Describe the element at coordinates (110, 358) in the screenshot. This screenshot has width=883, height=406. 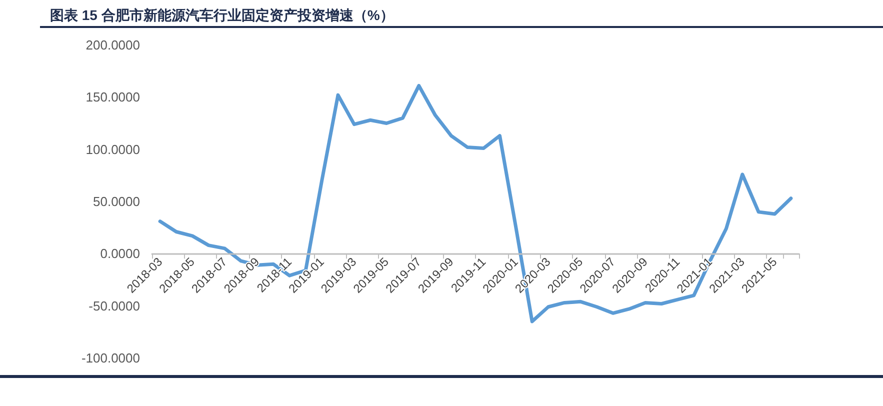
I see `y-tick-label: -100.0000` at that location.